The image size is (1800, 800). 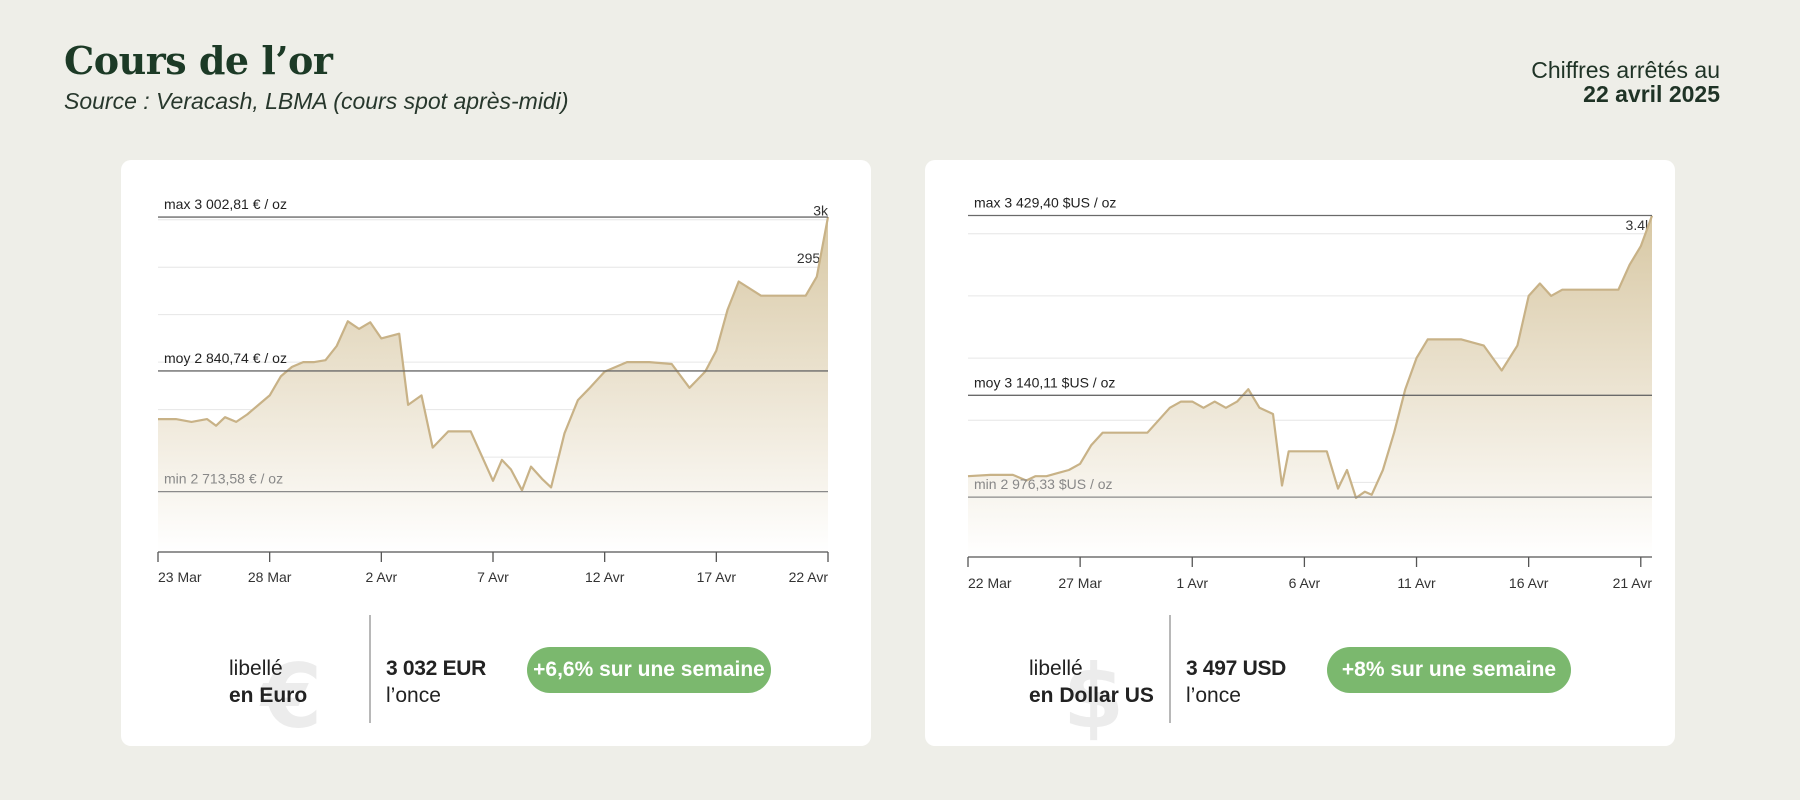 What do you see at coordinates (225, 204) in the screenshot?
I see `reference-label-max: max 3 002,81 € / oz` at bounding box center [225, 204].